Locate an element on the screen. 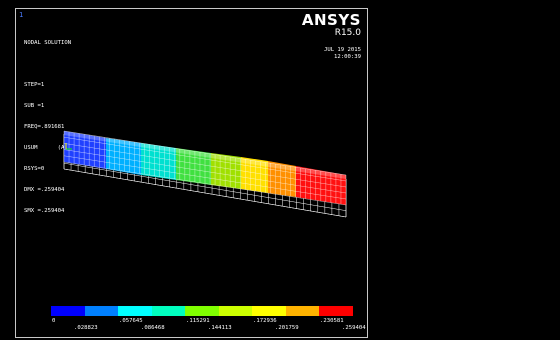  ansys-logo: ANSYS is located at coordinates (331, 20).